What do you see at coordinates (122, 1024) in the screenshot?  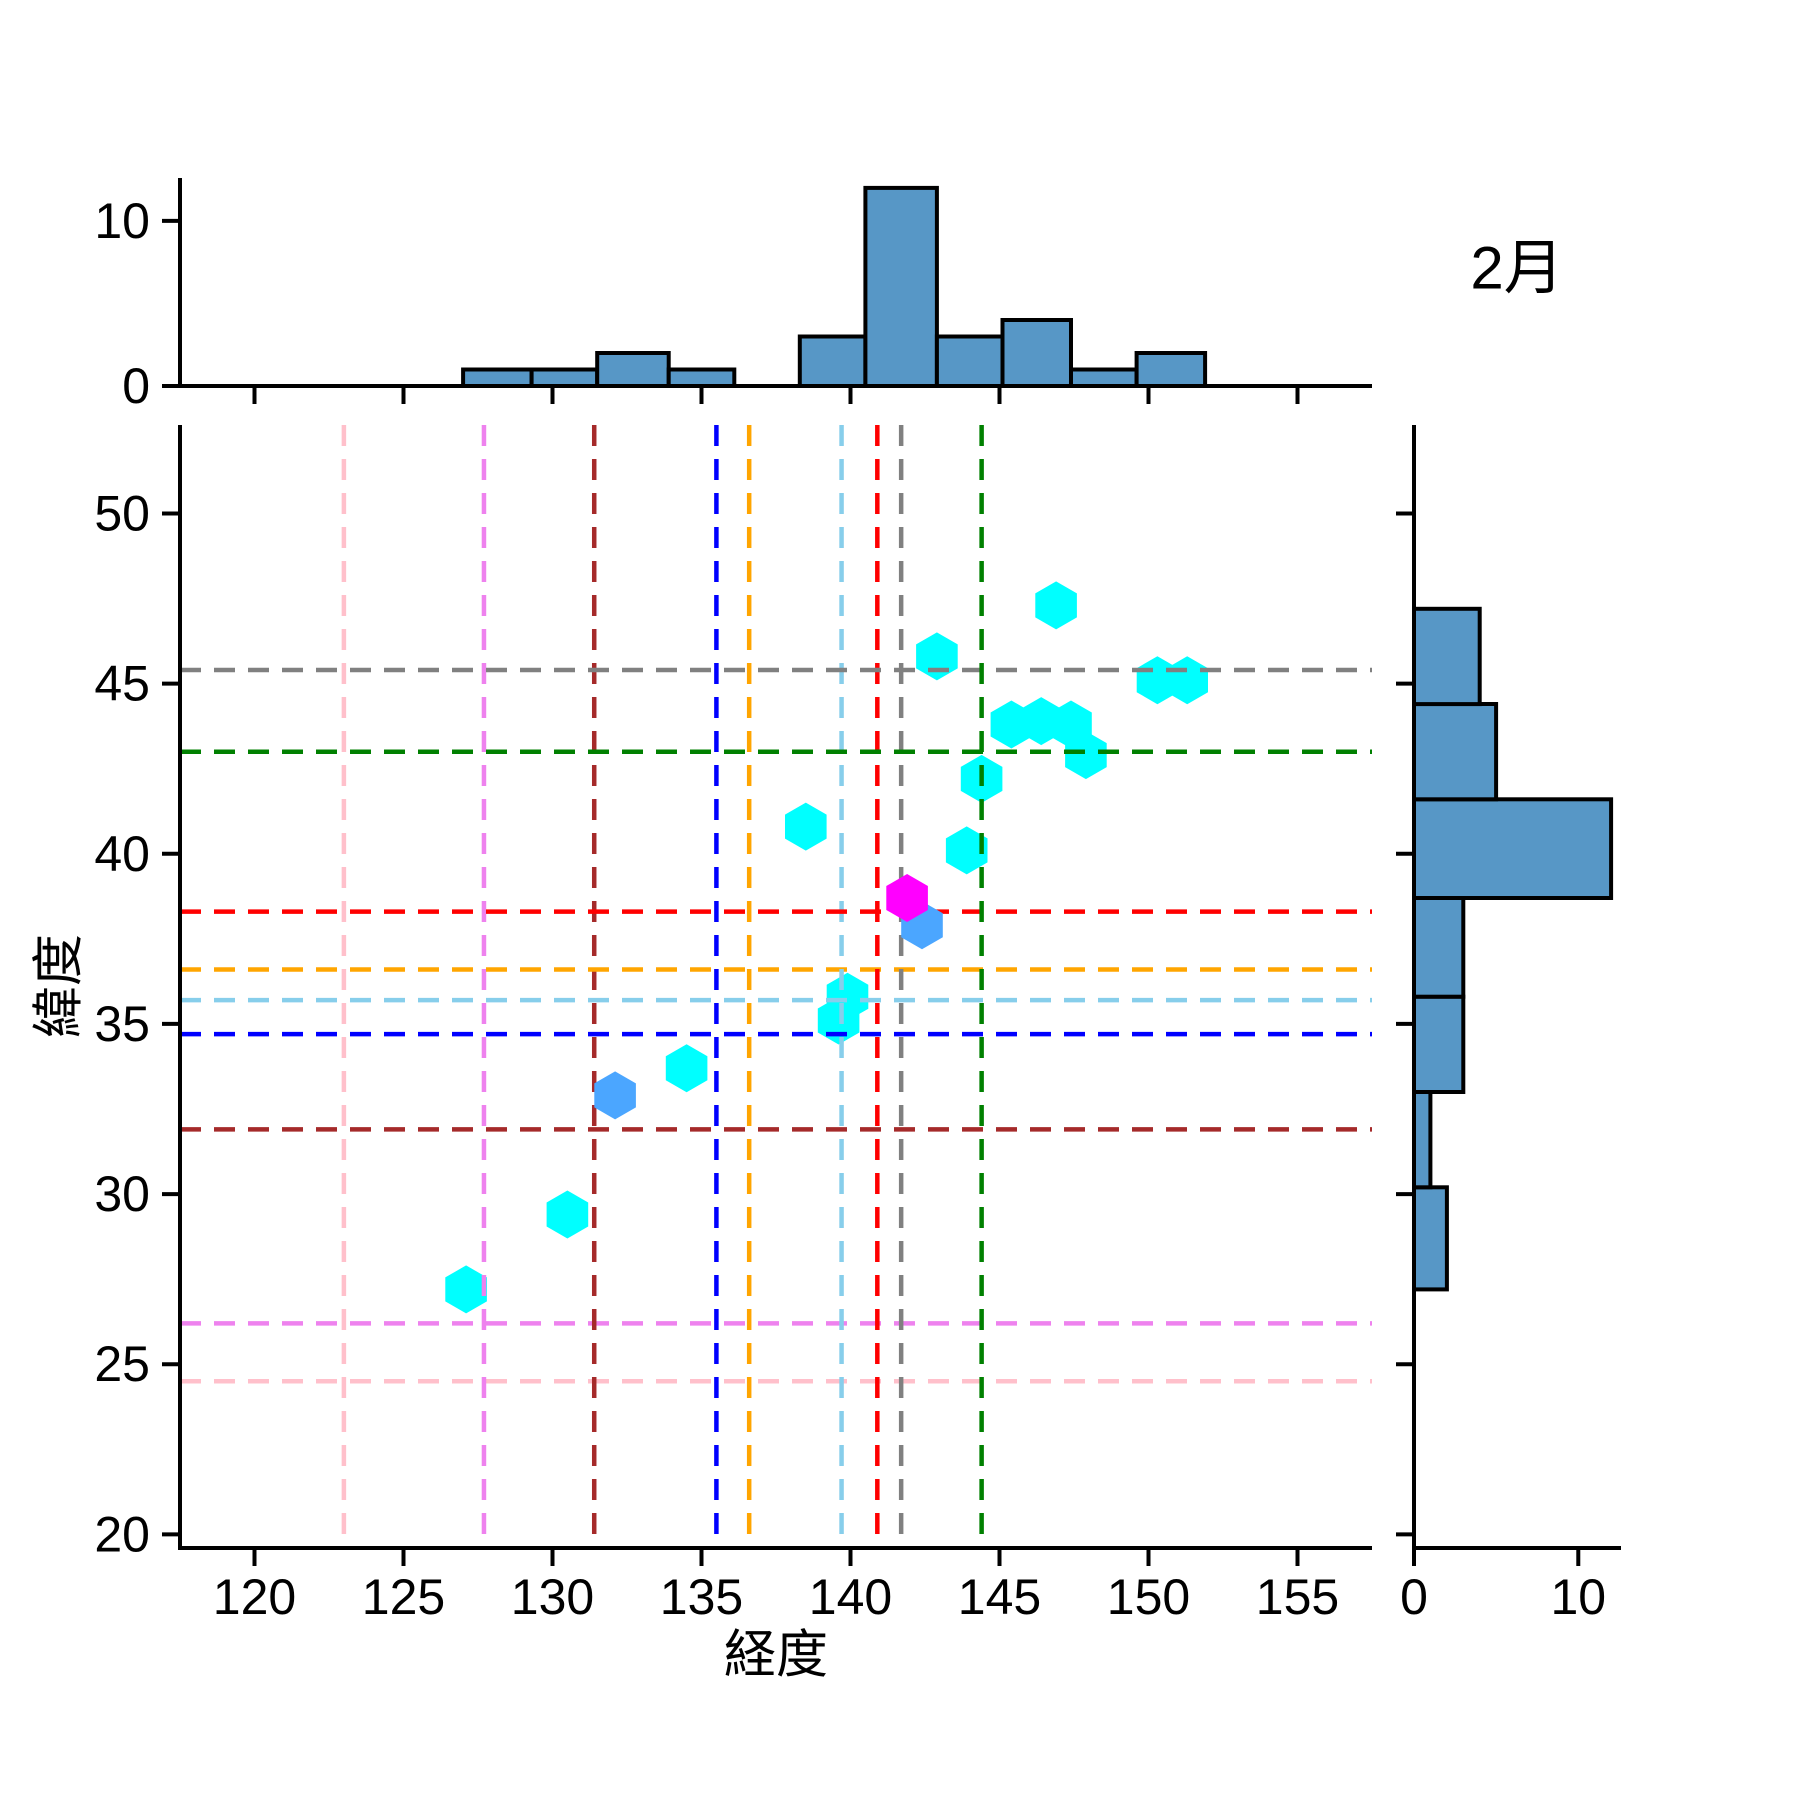 I see `y-tick-label: 35` at bounding box center [122, 1024].